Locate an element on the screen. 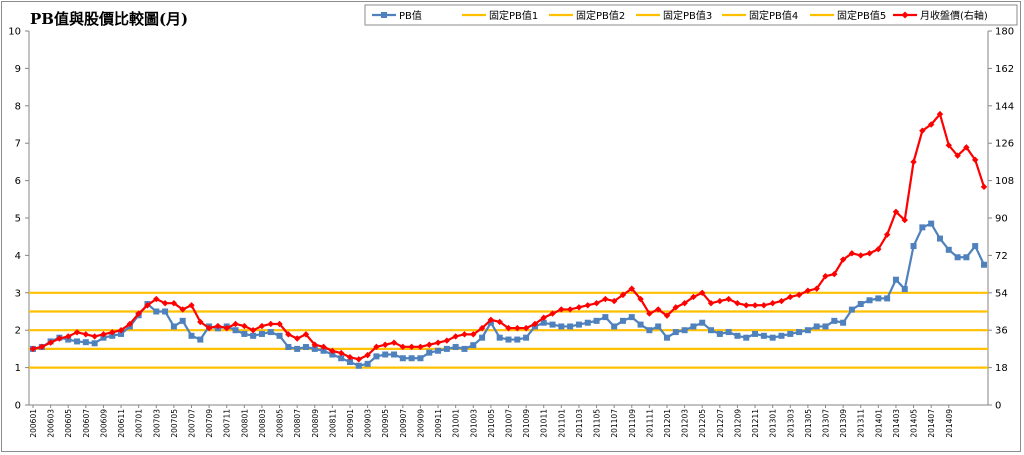 The image size is (1024, 455). x-tick-label: 200703 is located at coordinates (156, 423).